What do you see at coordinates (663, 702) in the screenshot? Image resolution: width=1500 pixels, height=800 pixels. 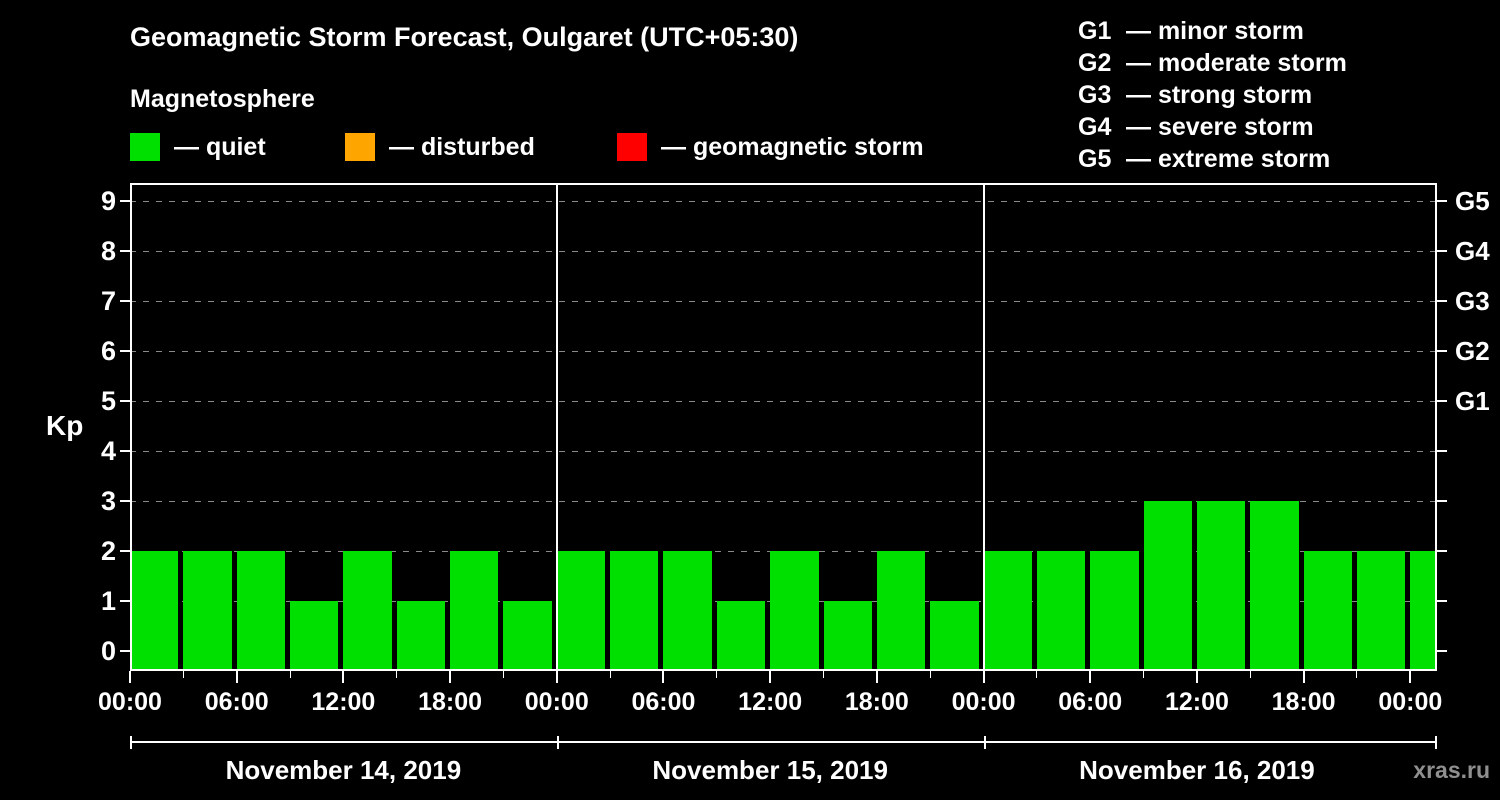 I see `time-tick-label: 06:00` at bounding box center [663, 702].